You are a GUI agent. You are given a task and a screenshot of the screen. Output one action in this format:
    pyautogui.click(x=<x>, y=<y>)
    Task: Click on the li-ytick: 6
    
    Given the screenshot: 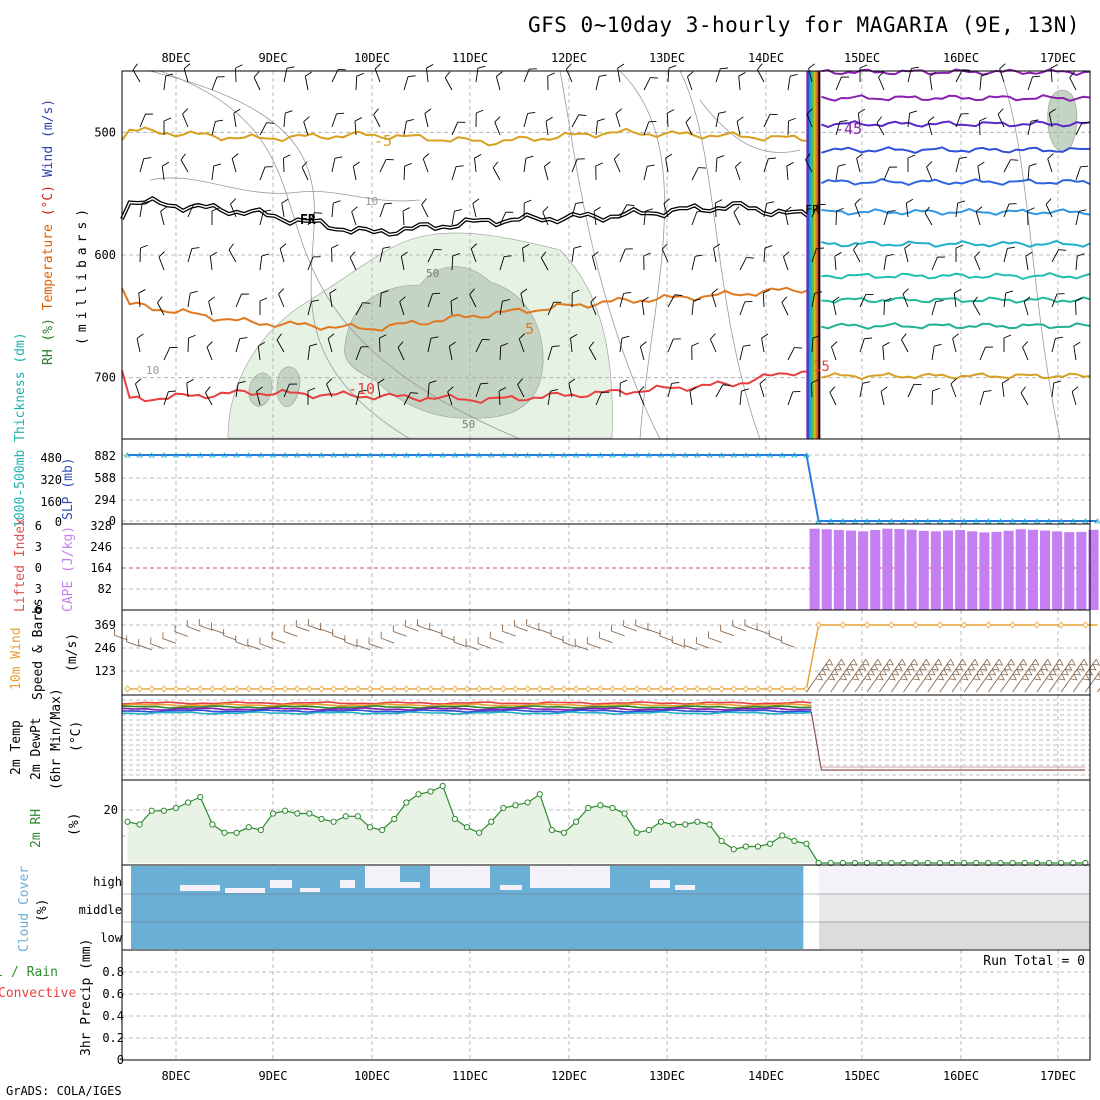 What is the action you would take?
    pyautogui.click(x=38, y=526)
    